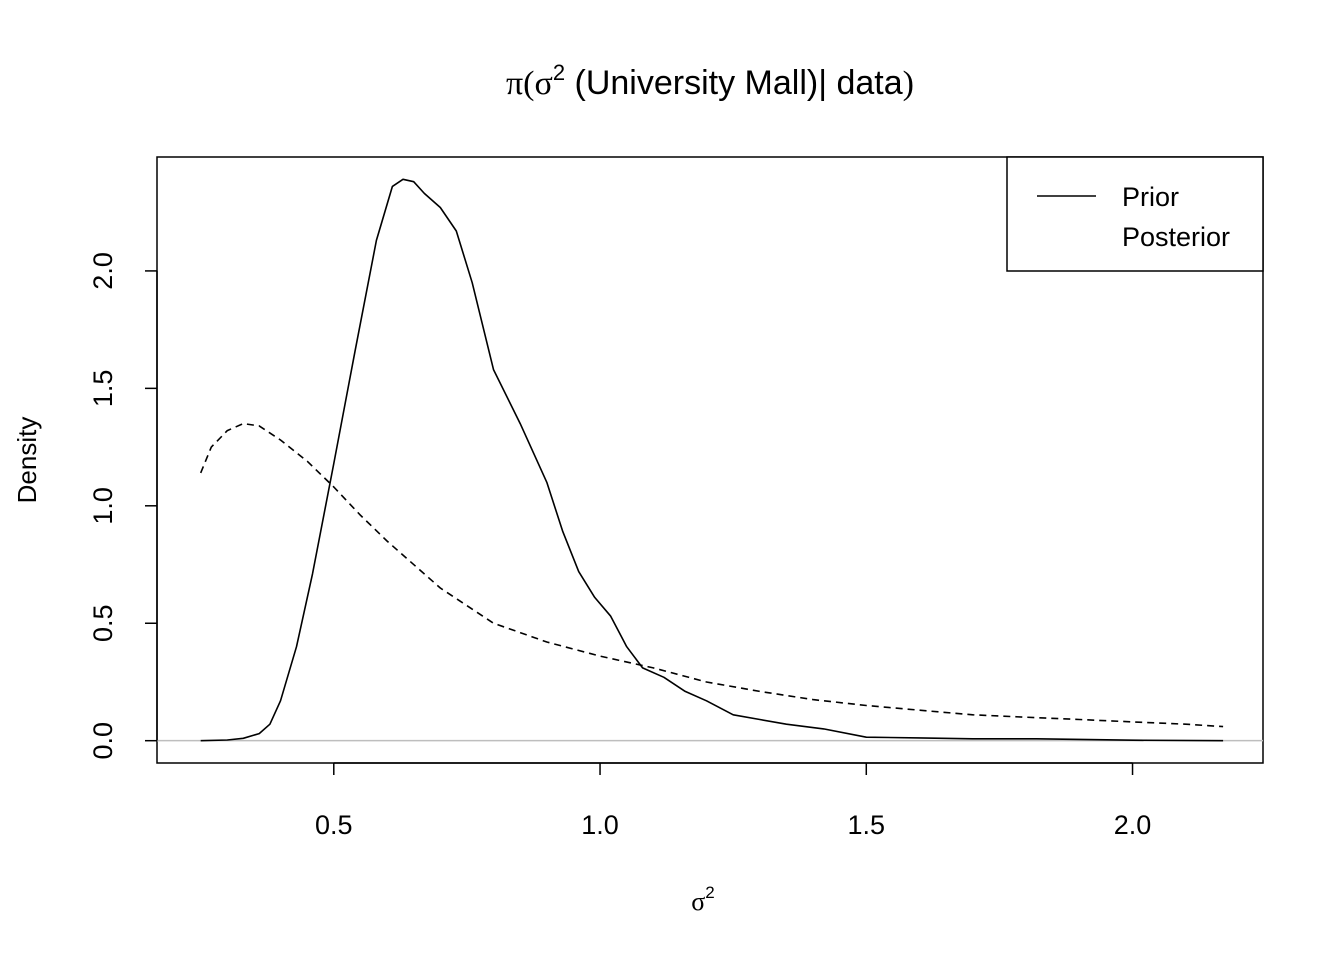 This screenshot has width=1344, height=960. I want to click on y-tick-label: 1.0, so click(103, 506).